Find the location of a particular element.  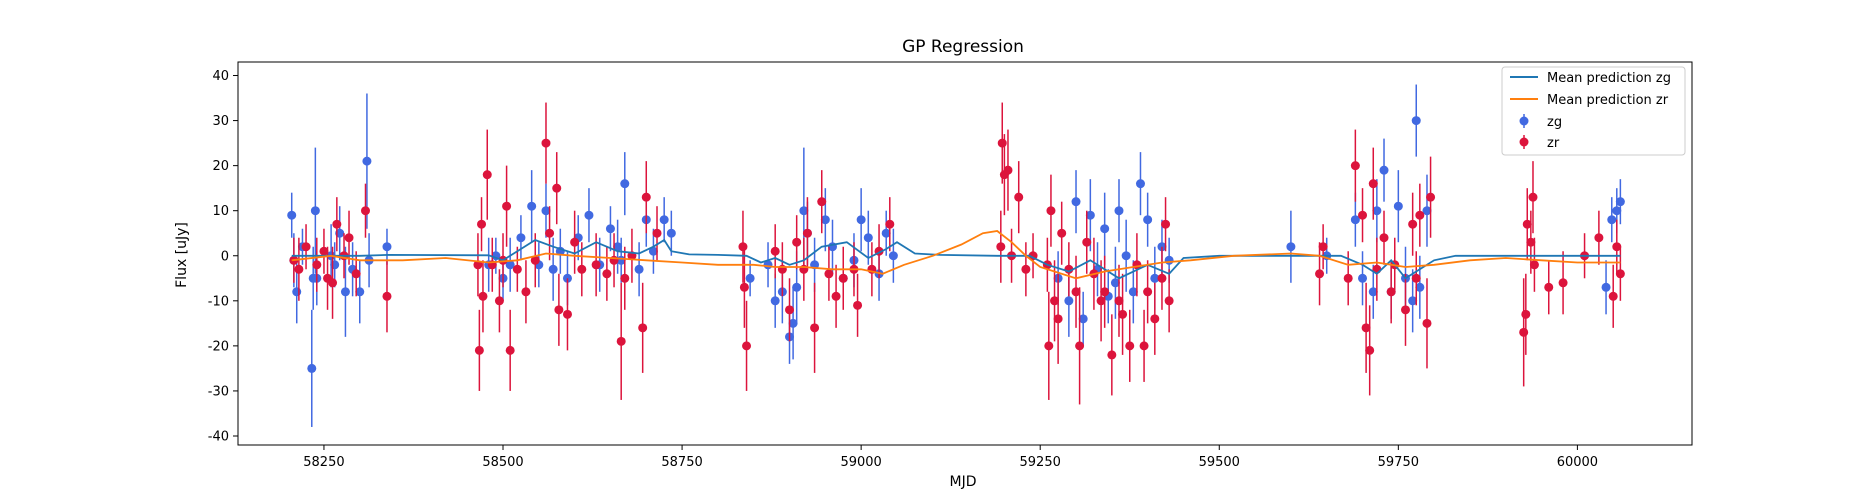

legend-swatch-zr-marker is located at coordinates (1524, 142).